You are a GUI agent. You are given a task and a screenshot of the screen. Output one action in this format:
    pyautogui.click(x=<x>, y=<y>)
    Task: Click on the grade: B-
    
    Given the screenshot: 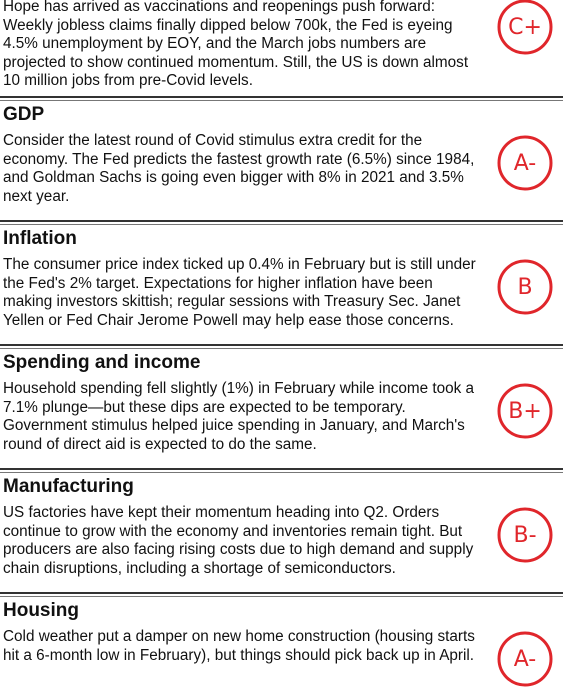 What is the action you would take?
    pyautogui.click(x=524, y=535)
    